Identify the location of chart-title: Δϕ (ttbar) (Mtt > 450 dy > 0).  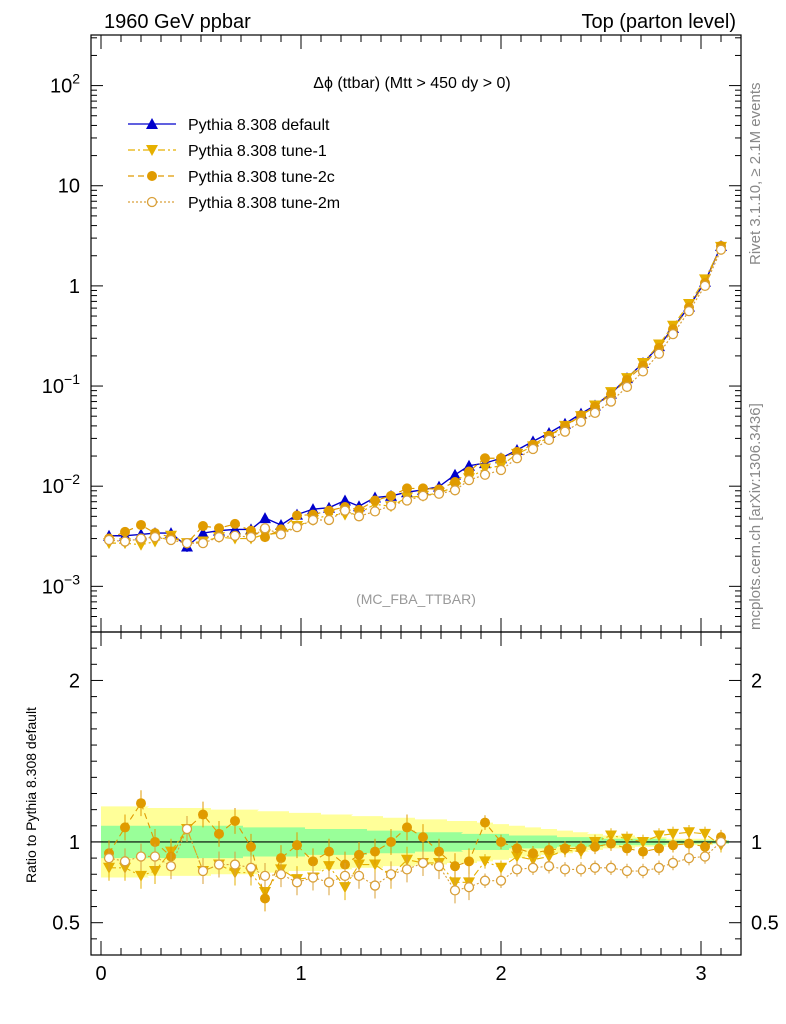
(412, 83).